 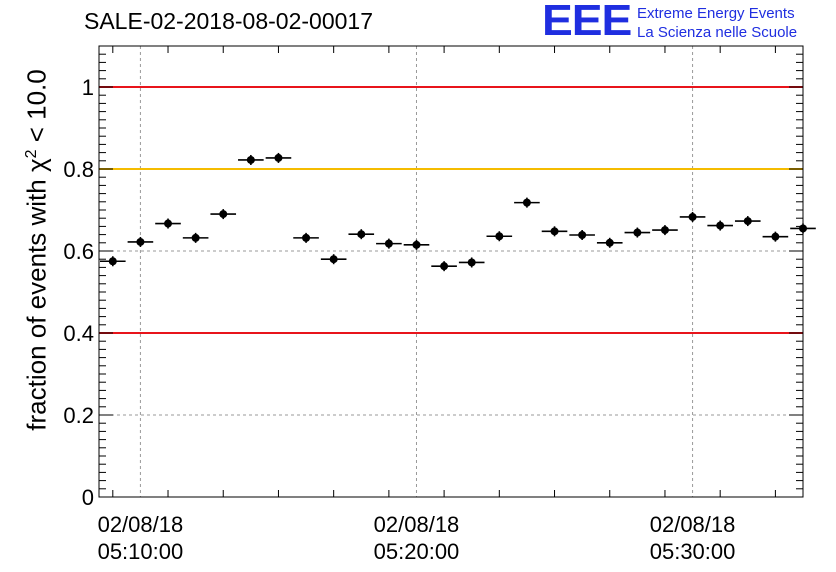 What do you see at coordinates (36, 294) in the screenshot?
I see `y-axis-label-prefix: fraction of events with χ` at bounding box center [36, 294].